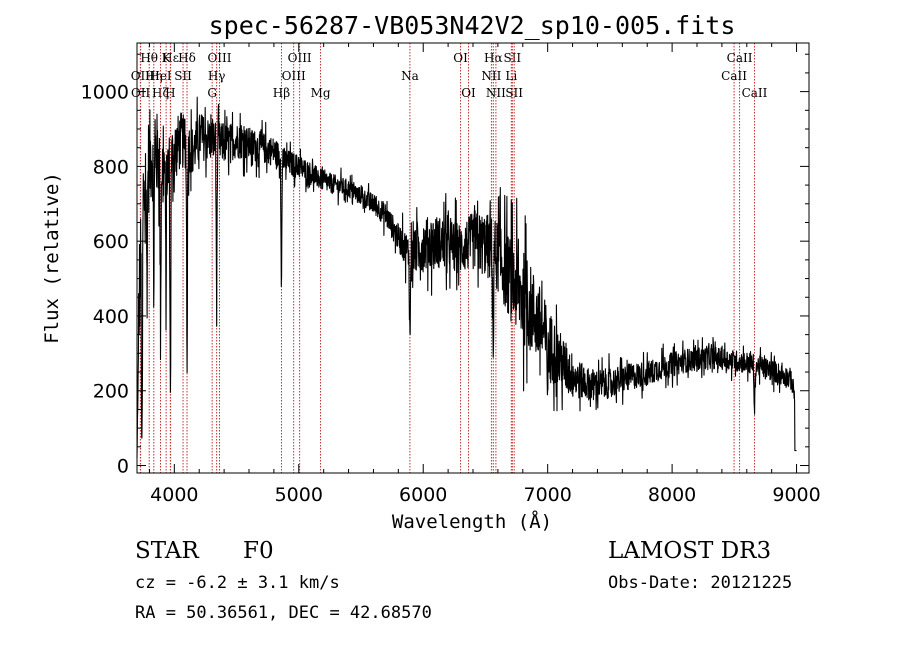 The image size is (900, 649). What do you see at coordinates (547, 495) in the screenshot?
I see `x-tick-label: 7000` at bounding box center [547, 495].